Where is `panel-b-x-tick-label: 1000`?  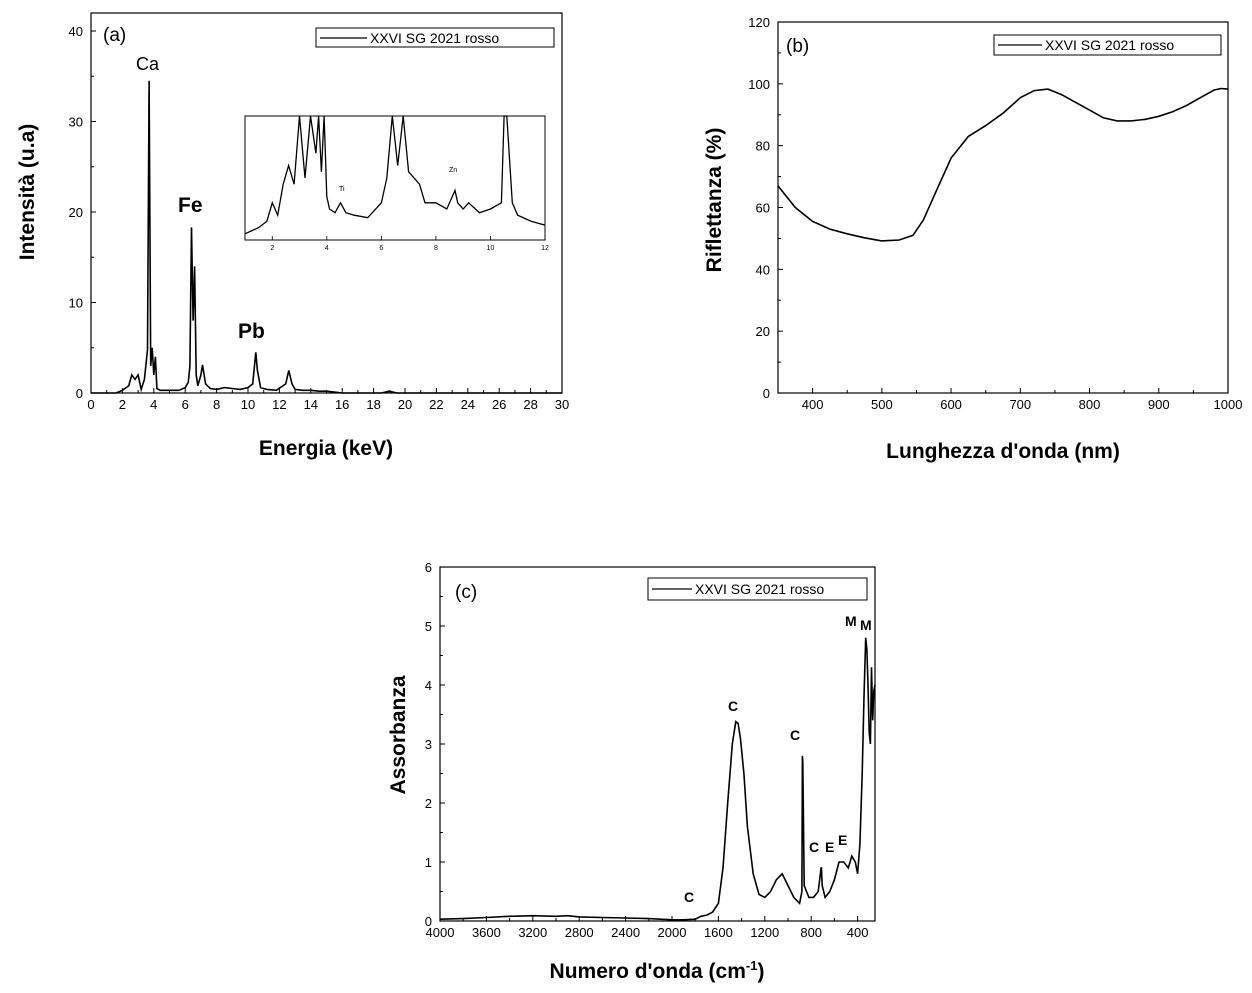 panel-b-x-tick-label: 1000 is located at coordinates (1228, 404).